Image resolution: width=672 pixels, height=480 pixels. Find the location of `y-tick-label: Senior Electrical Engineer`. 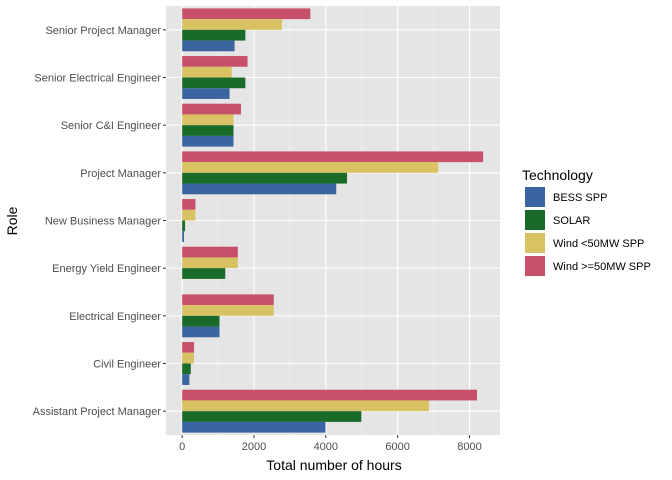

y-tick-label: Senior Electrical Engineer is located at coordinates (97, 79).